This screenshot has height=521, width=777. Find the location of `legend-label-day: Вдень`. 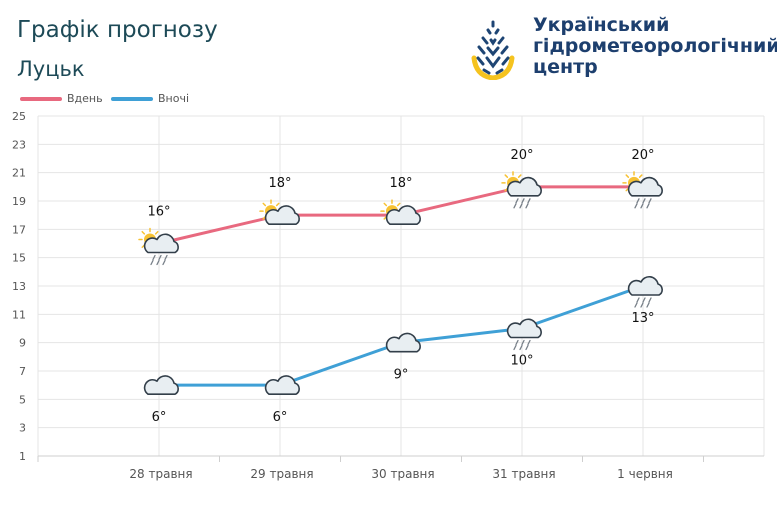

legend-label-day: Вдень is located at coordinates (85, 98).